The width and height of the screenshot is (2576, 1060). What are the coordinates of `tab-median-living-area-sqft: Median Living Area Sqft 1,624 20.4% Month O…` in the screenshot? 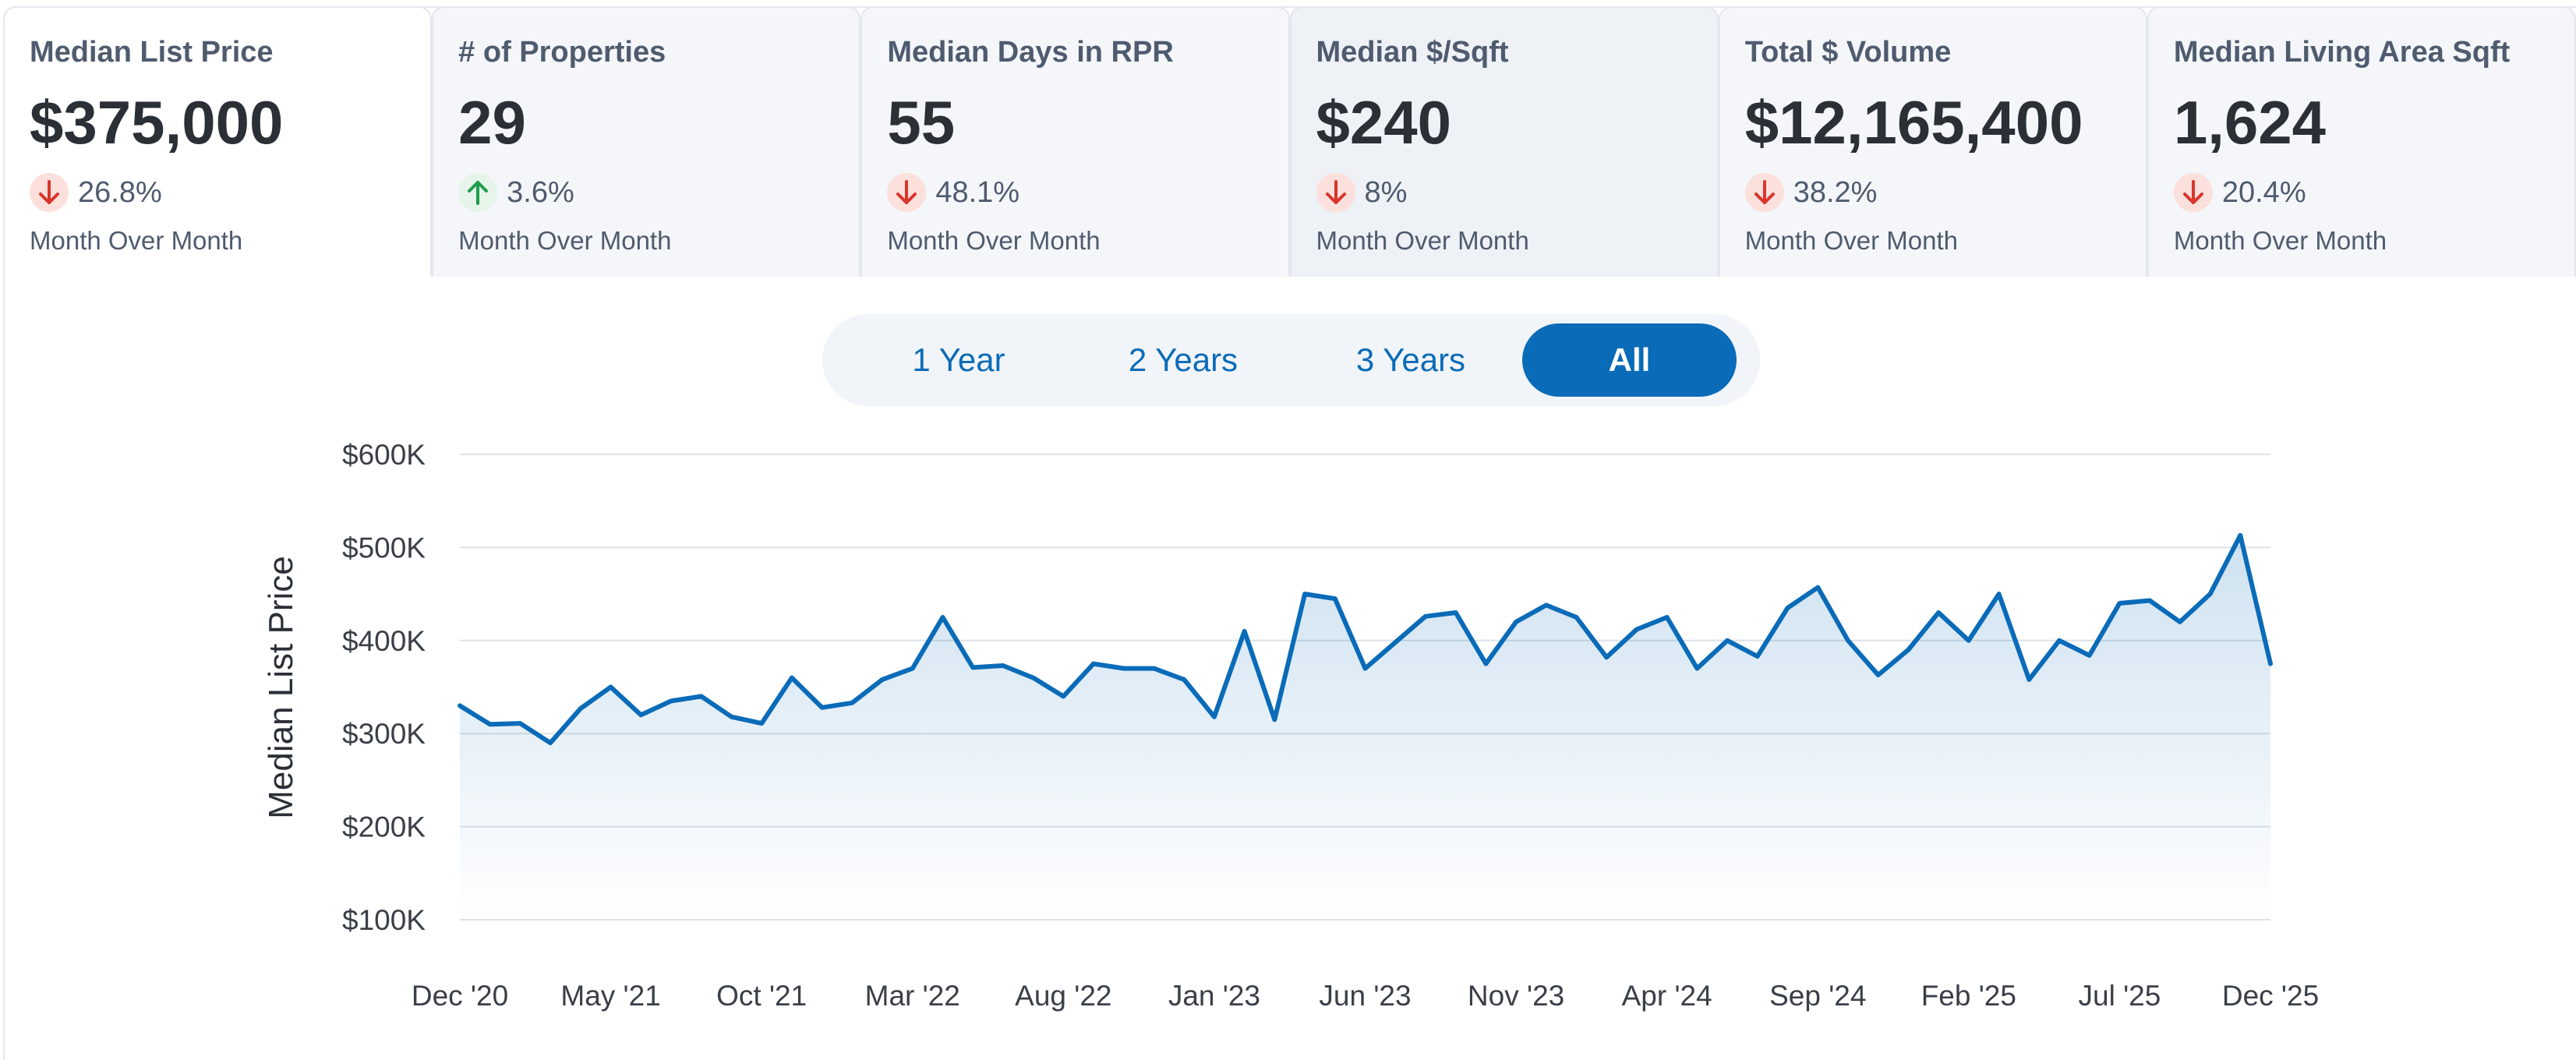 It's located at (2361, 141).